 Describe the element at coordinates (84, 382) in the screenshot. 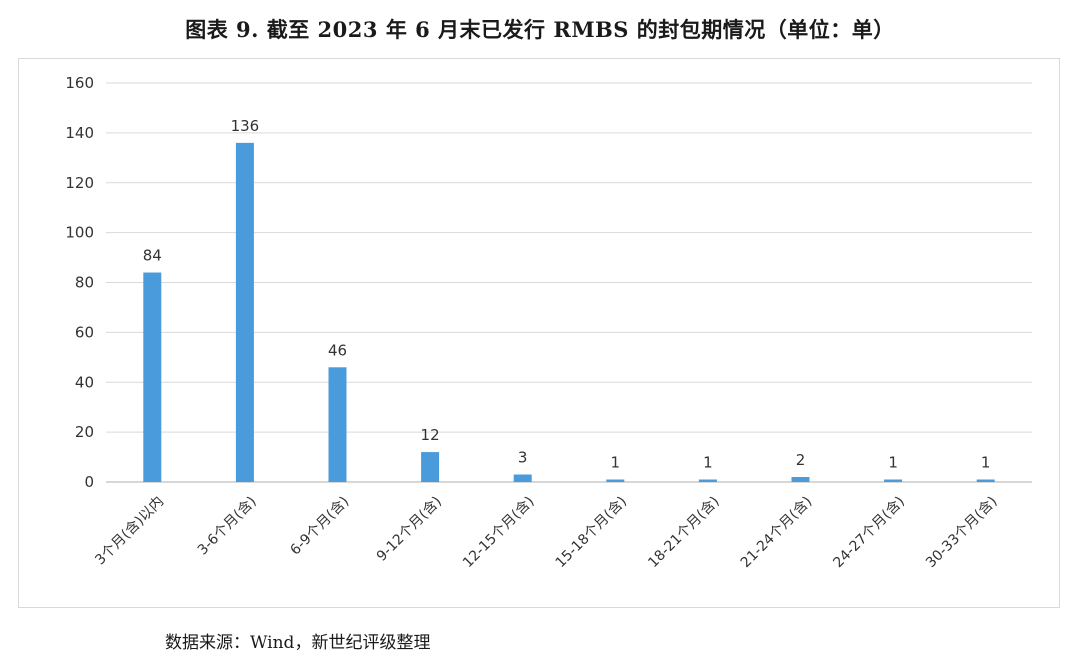

I see `y-tick-label: 40` at that location.